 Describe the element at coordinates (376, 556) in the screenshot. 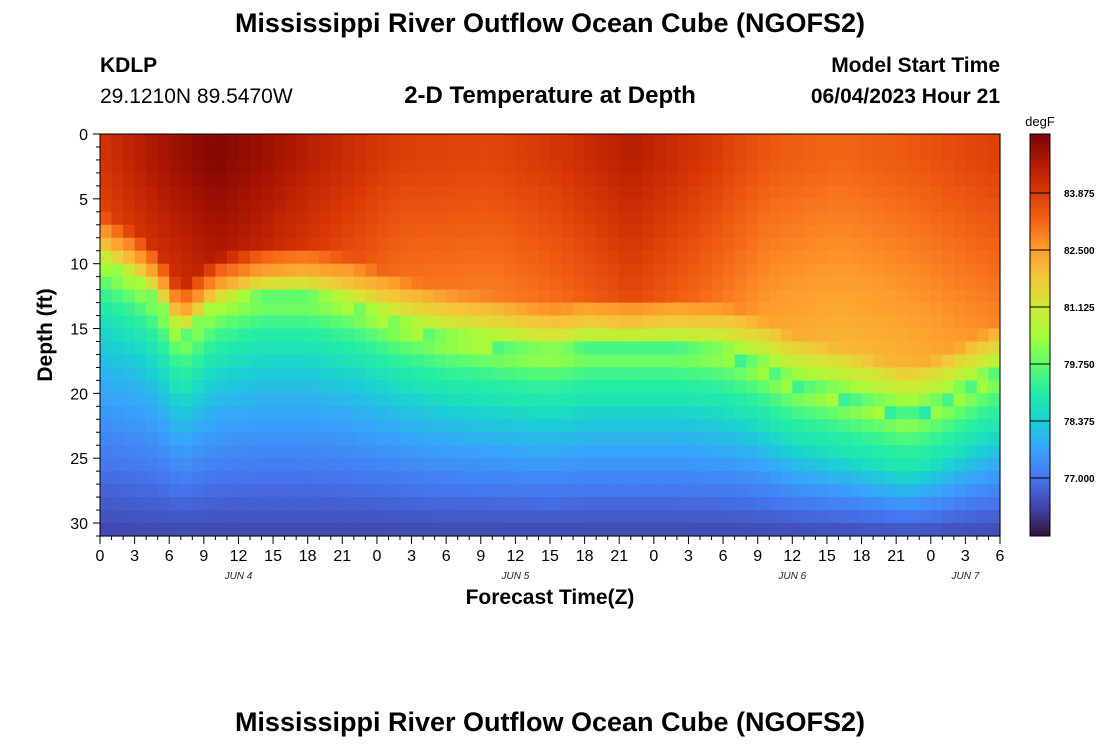

I see `x-tick-label: 0` at that location.